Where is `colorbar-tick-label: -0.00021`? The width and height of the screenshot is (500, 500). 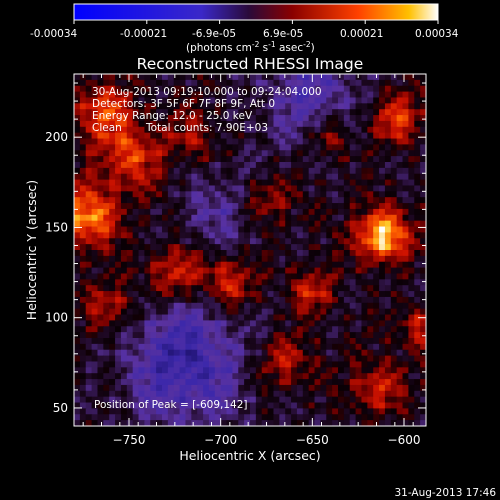
colorbar-tick-label: -0.00021 is located at coordinates (143, 34).